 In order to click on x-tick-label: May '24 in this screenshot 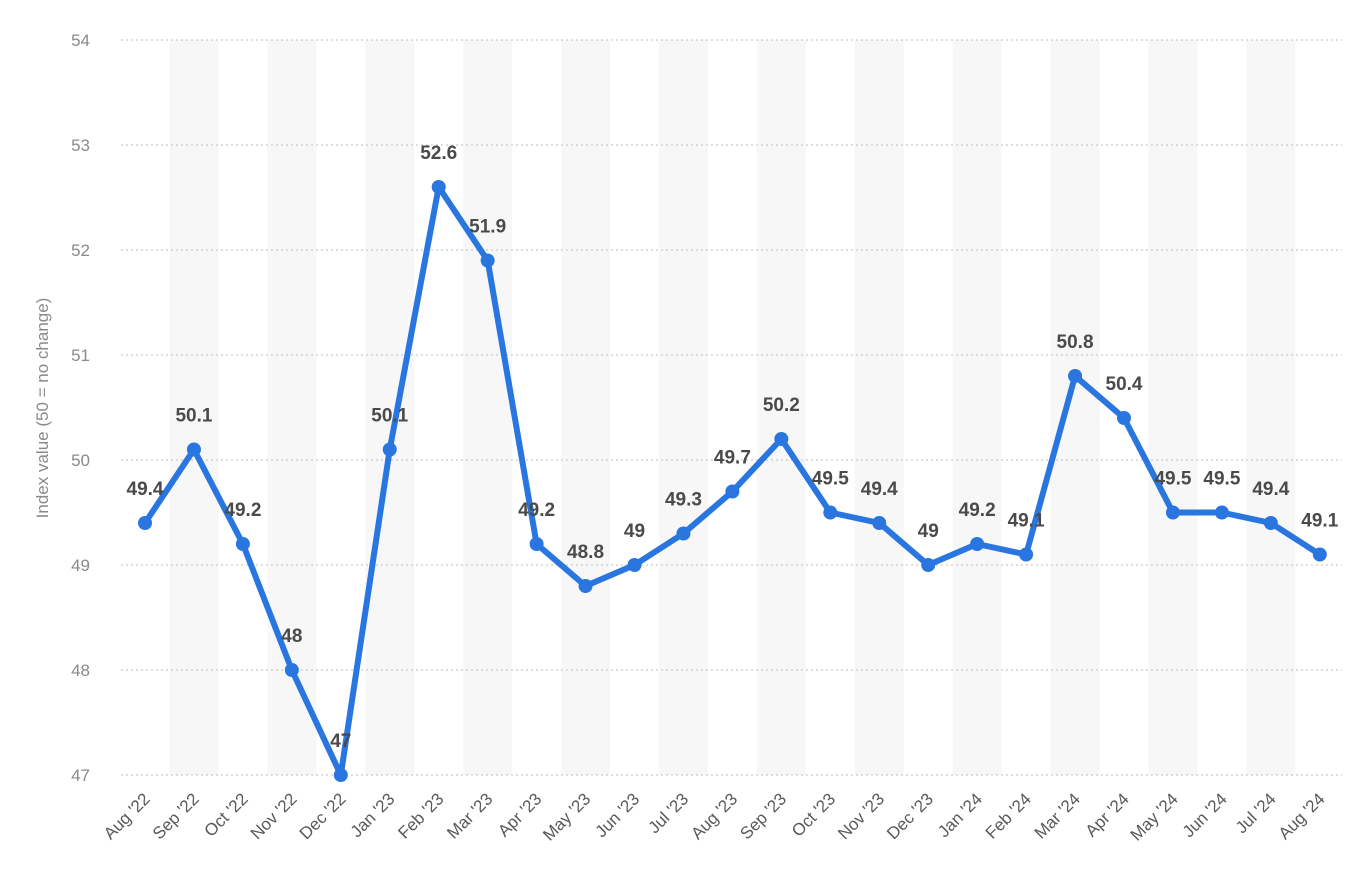, I will do `click(1154, 816)`.